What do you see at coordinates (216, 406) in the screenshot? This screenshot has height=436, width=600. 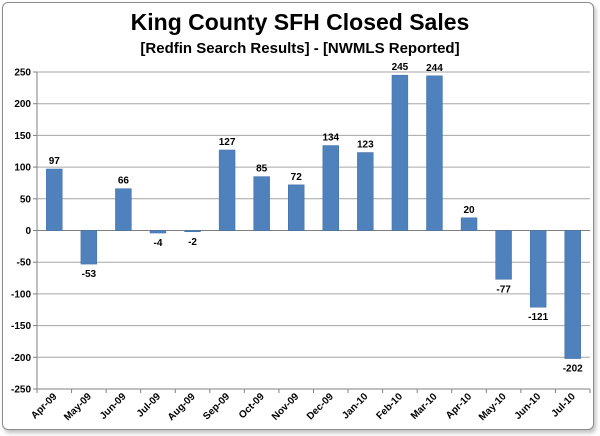 I see `x-tick-label: Sep-09` at bounding box center [216, 406].